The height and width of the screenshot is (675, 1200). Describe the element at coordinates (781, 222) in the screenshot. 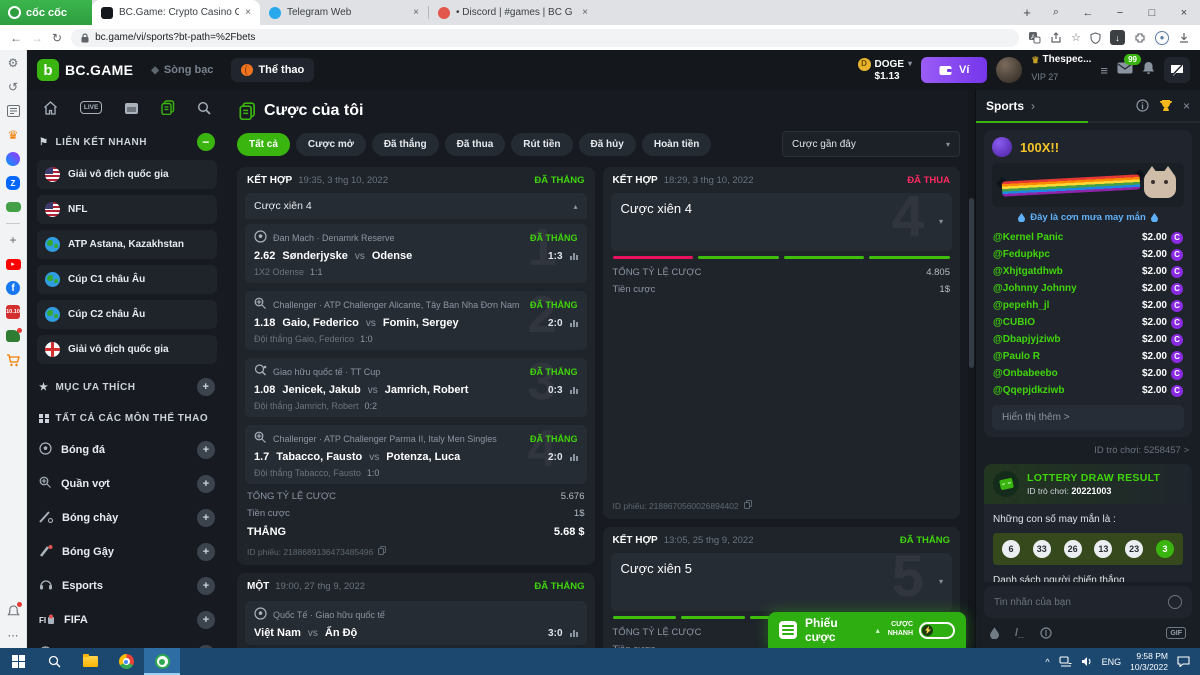

I see `combo-bet-title: Cược xiên 4 4 ▾` at that location.